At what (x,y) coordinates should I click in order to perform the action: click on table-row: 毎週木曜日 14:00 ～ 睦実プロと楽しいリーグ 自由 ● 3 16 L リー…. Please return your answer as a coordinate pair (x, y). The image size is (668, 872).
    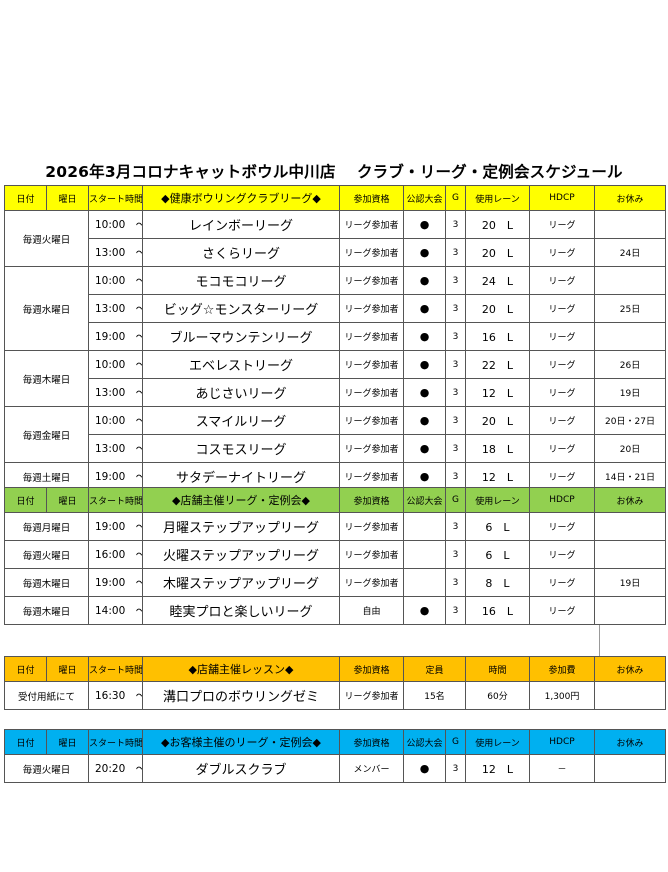
    Looking at the image, I should click on (335, 610).